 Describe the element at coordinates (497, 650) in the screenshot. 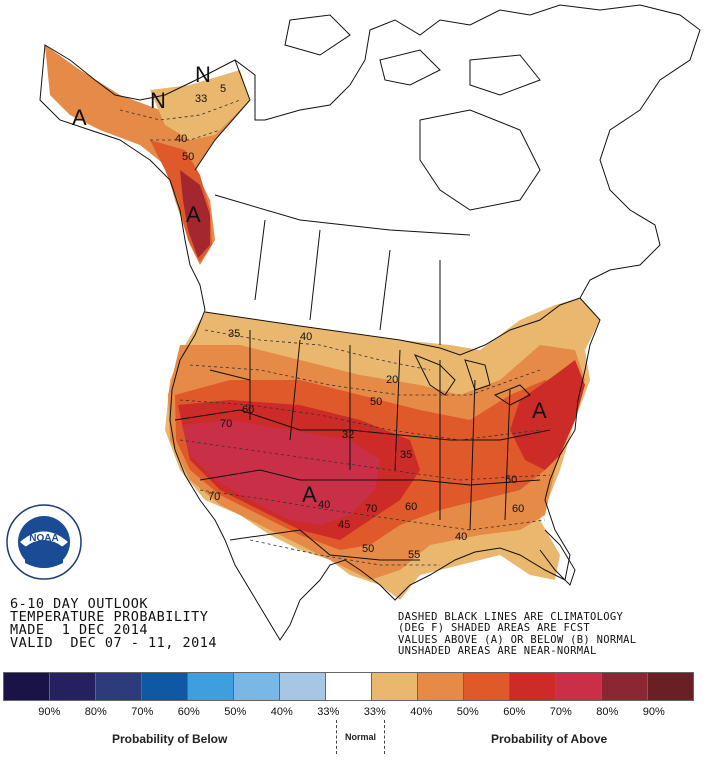

I see `note-line-4: UNSHADED AREAS ARE NEAR-NORMAL` at that location.